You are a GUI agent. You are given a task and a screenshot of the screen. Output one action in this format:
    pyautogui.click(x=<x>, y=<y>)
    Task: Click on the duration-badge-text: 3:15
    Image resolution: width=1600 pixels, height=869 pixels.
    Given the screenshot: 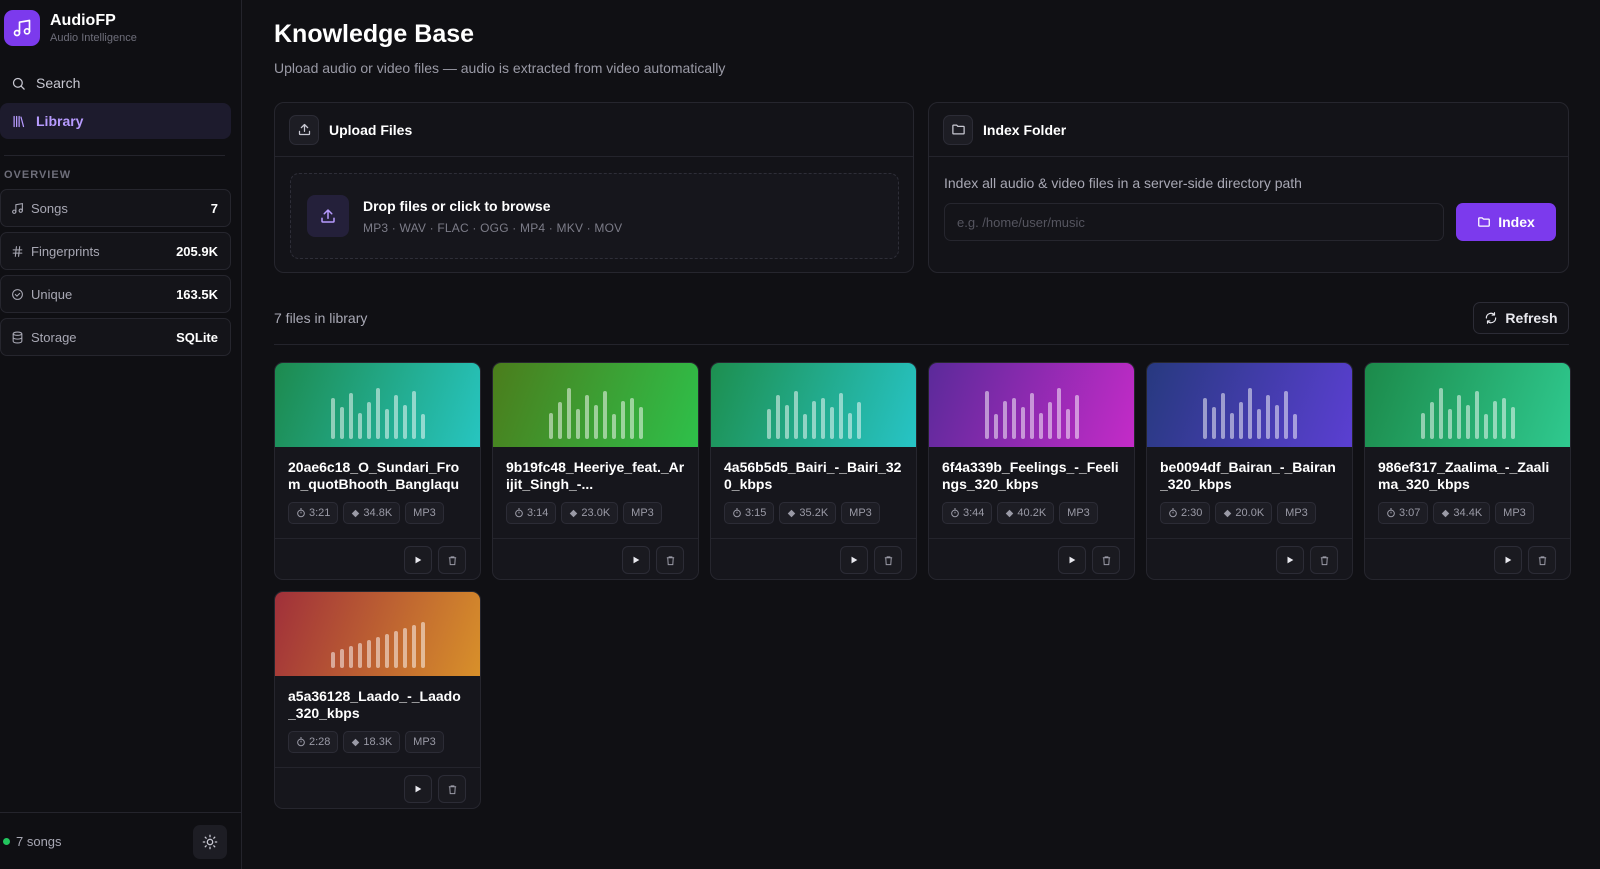 What is the action you would take?
    pyautogui.click(x=756, y=513)
    